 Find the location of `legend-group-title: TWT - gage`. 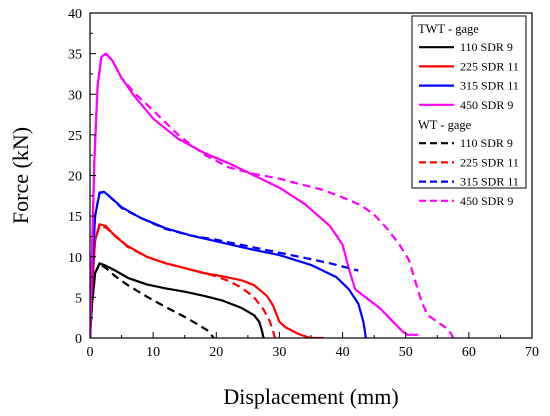

legend-group-title: TWT - gage is located at coordinates (448, 29).